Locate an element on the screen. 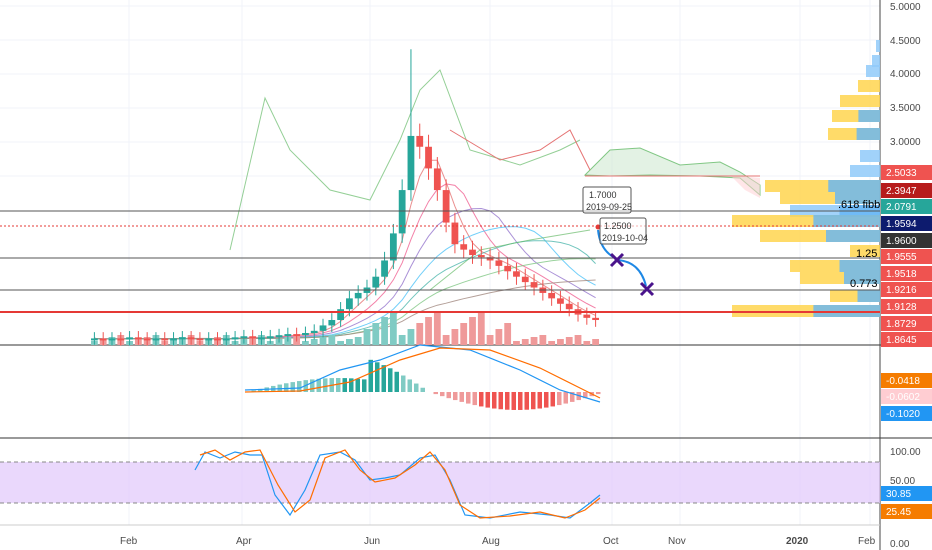 The height and width of the screenshot is (550, 932). time-axis: Feb Apr Jun Aug Oct Nov 2020 Feb is located at coordinates (498, 541).